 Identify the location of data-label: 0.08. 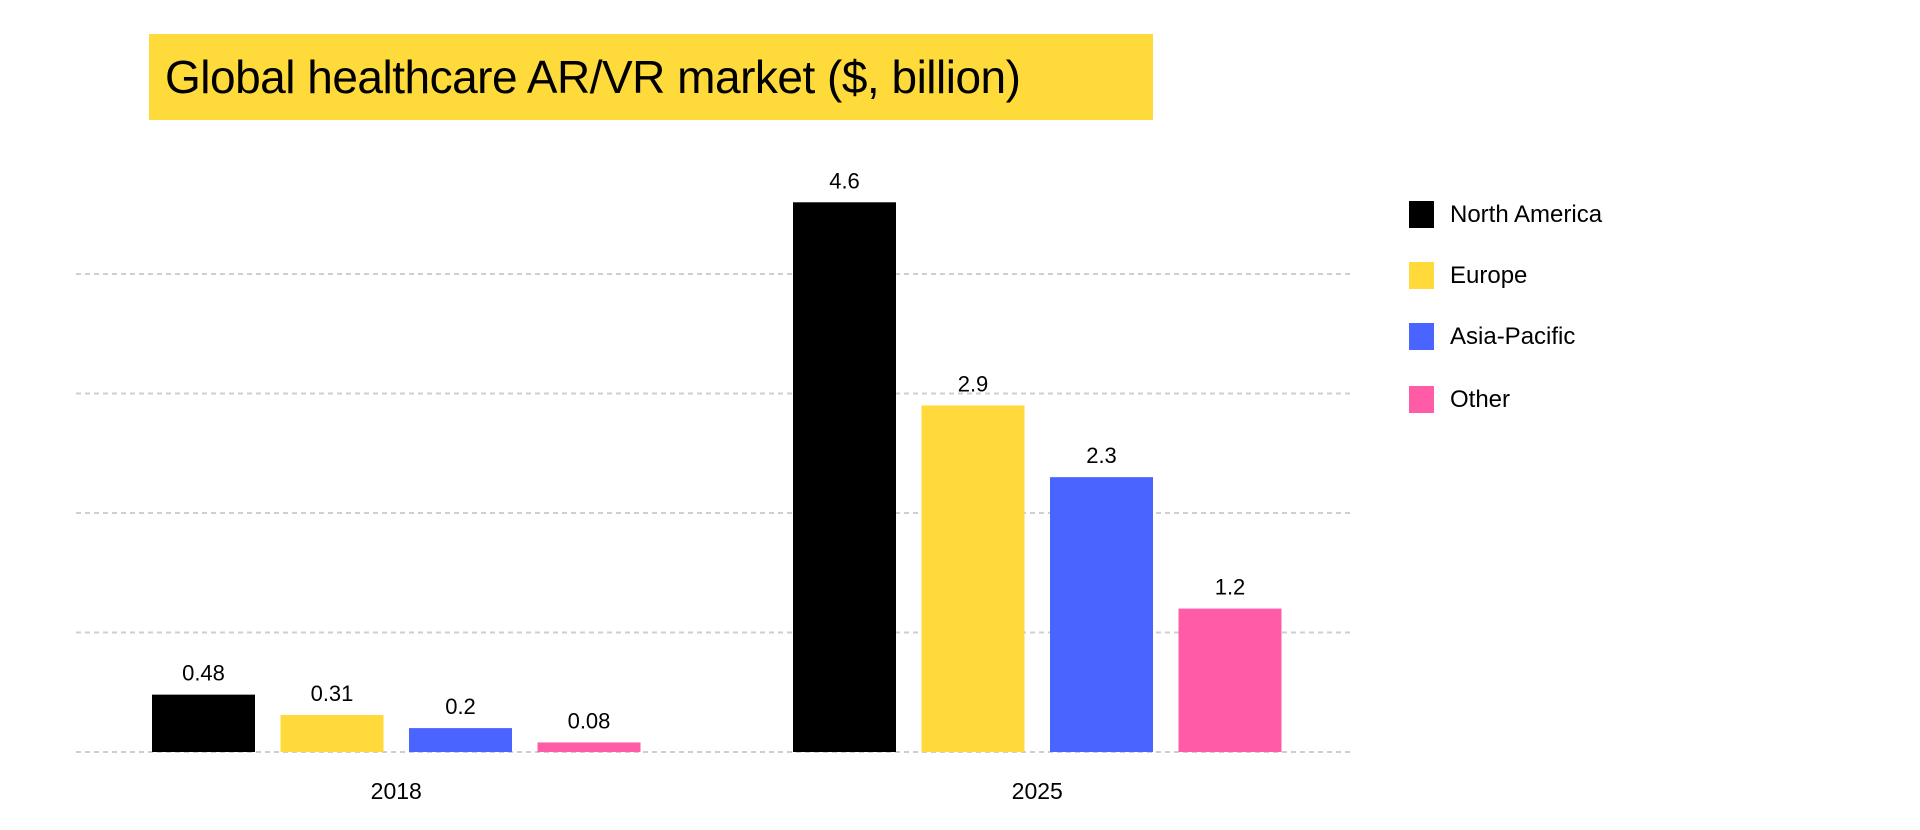
(589, 720).